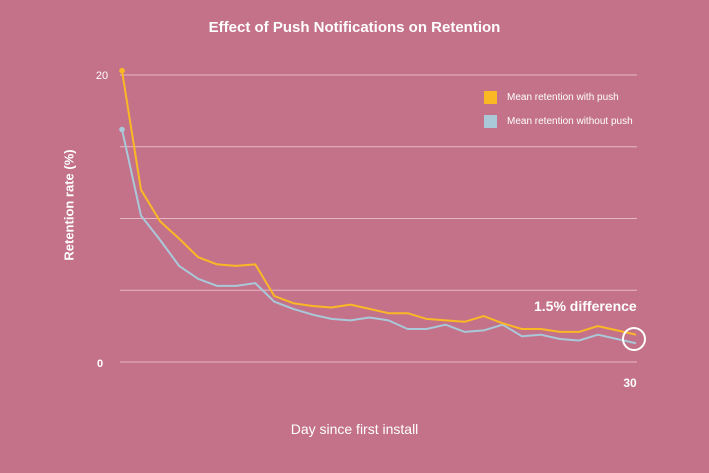 This screenshot has height=473, width=709. I want to click on legend-label-without-push: Mean retention without push, so click(570, 121).